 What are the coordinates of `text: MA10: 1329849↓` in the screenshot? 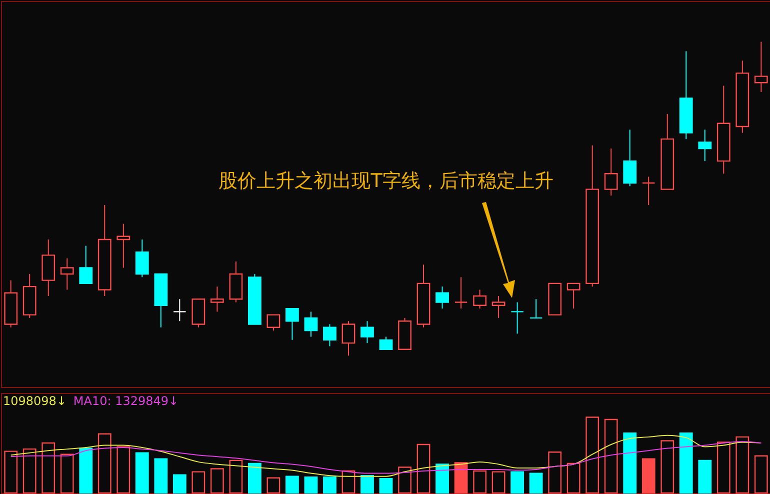 It's located at (126, 401).